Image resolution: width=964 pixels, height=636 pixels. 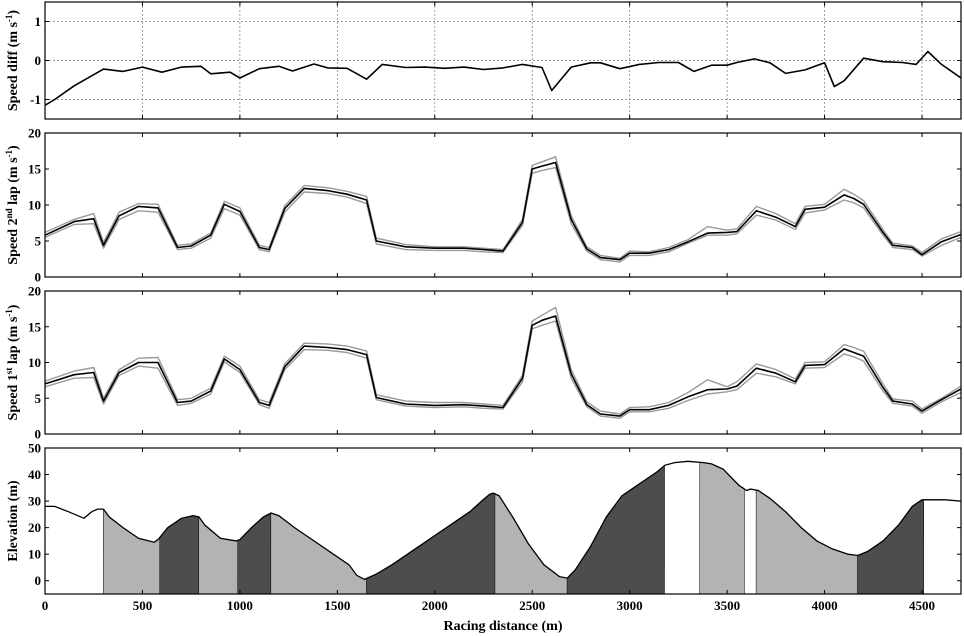 What do you see at coordinates (532, 605) in the screenshot?
I see `x-tick-label: 2500` at bounding box center [532, 605].